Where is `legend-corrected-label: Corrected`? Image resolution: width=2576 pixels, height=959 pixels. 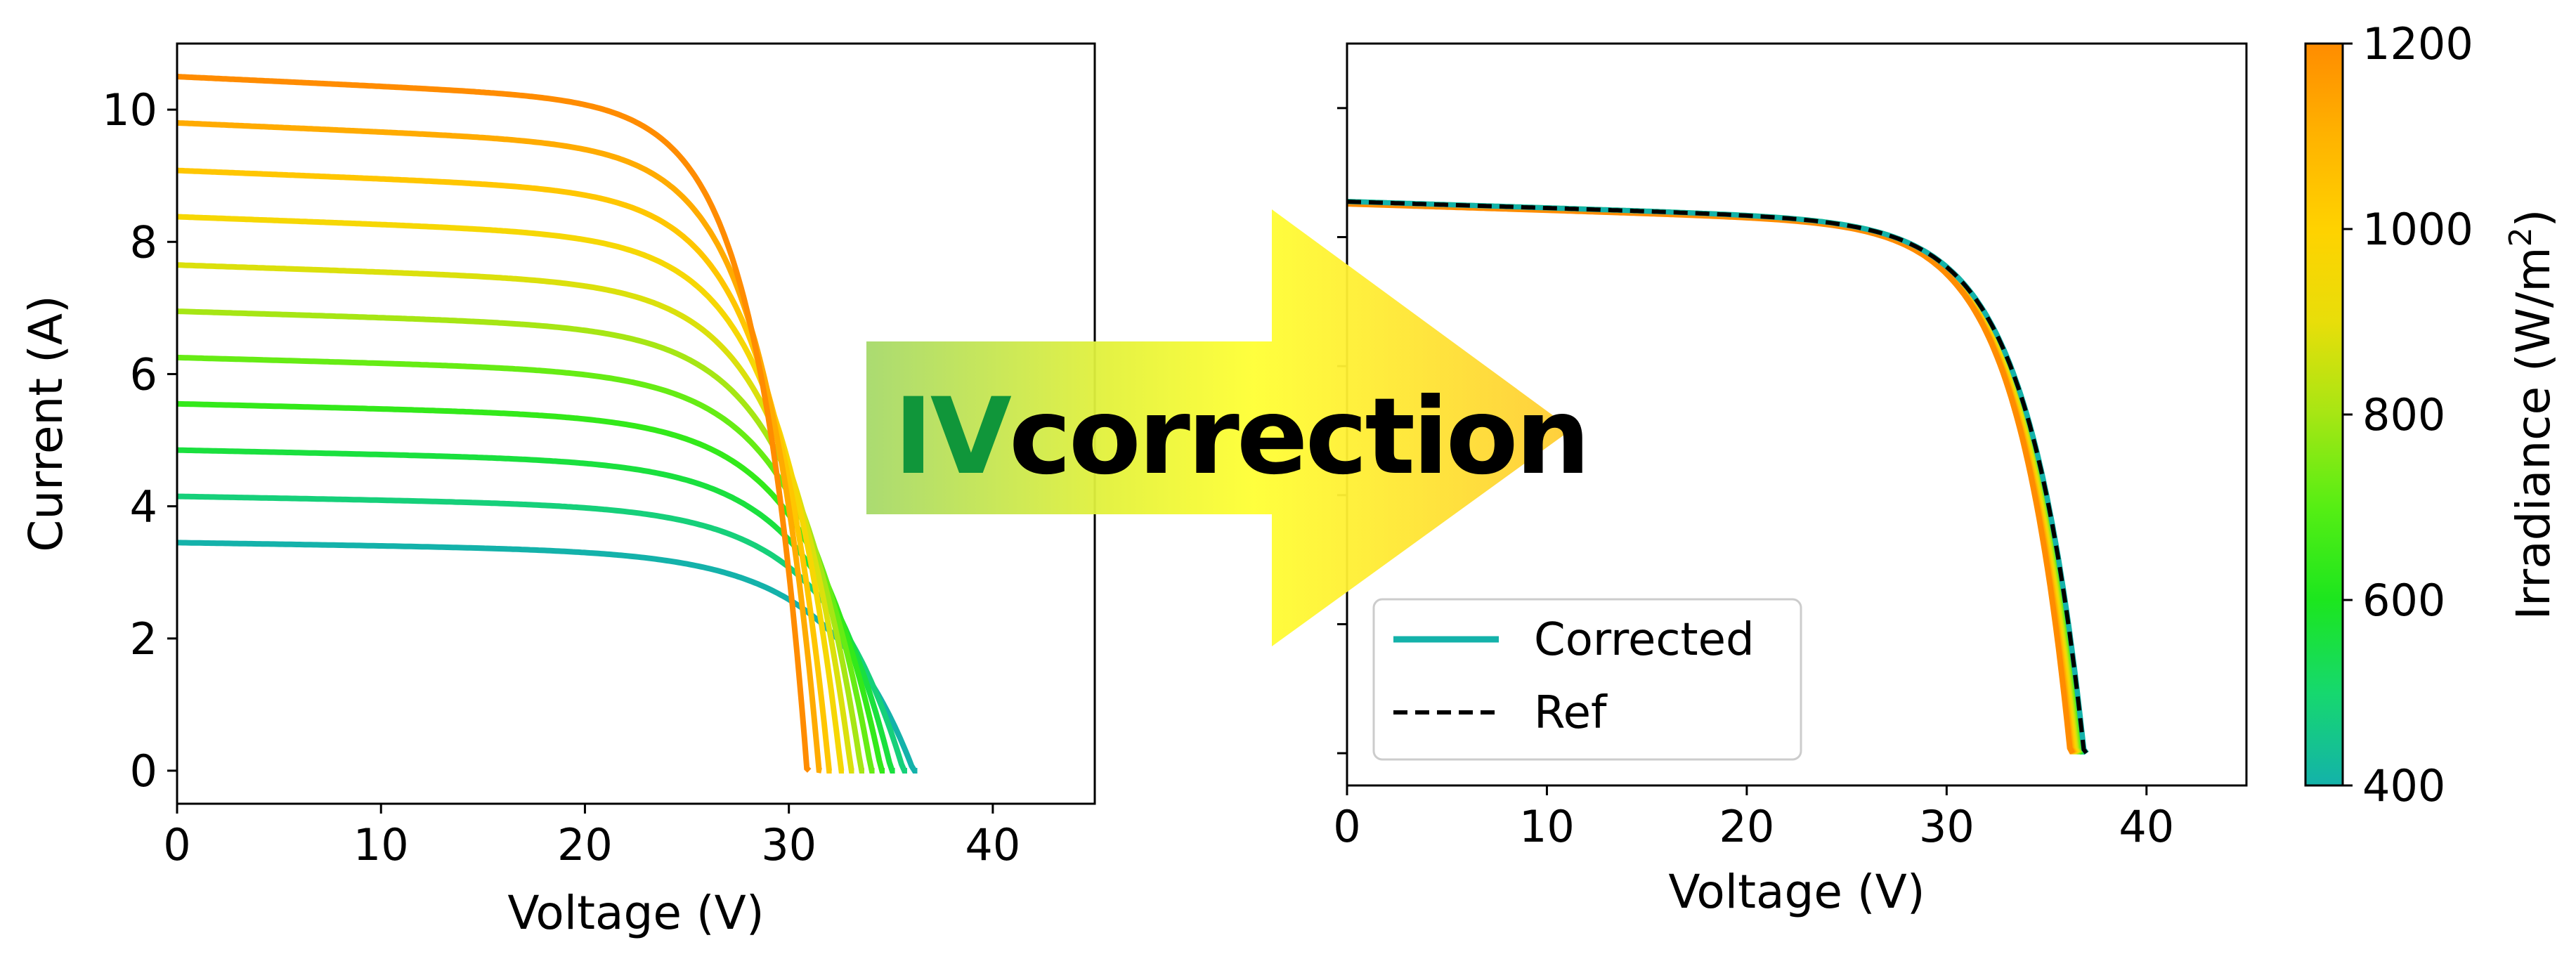 legend-corrected-label: Corrected is located at coordinates (1644, 640).